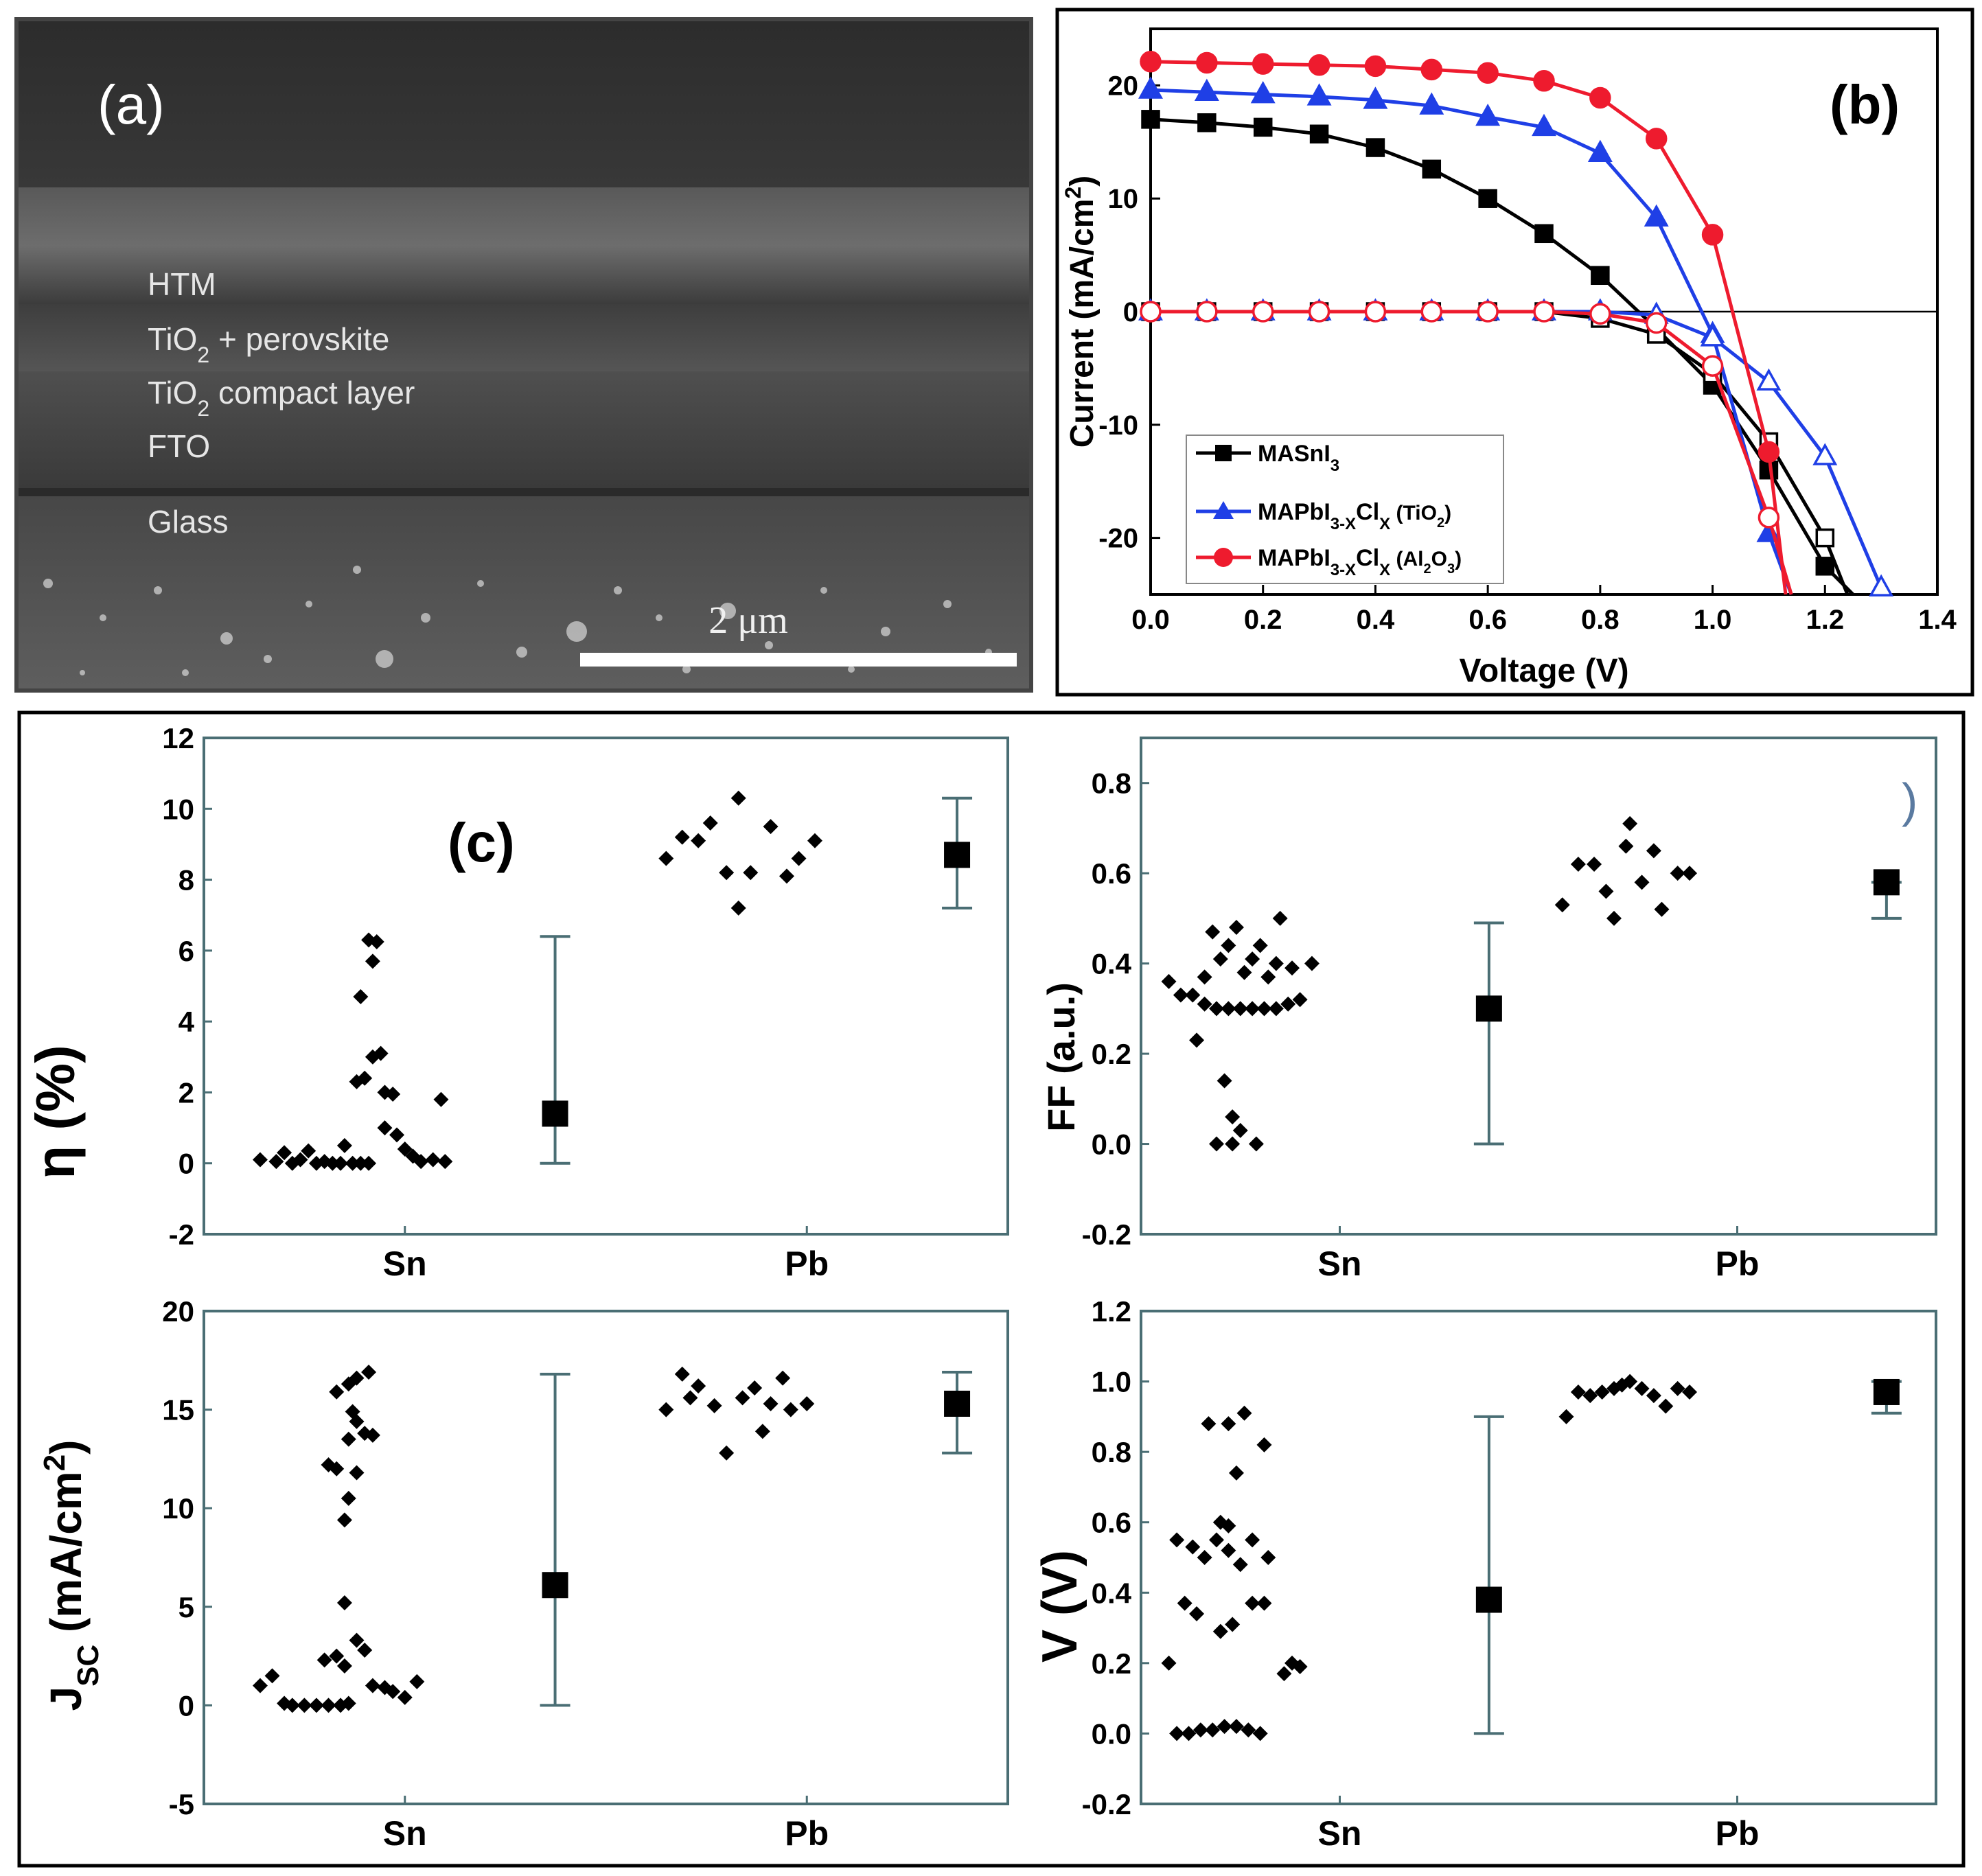 The width and height of the screenshot is (1982, 1876). What do you see at coordinates (1111, 1311) in the screenshot?
I see `y-tick-label: 1.2` at bounding box center [1111, 1311].